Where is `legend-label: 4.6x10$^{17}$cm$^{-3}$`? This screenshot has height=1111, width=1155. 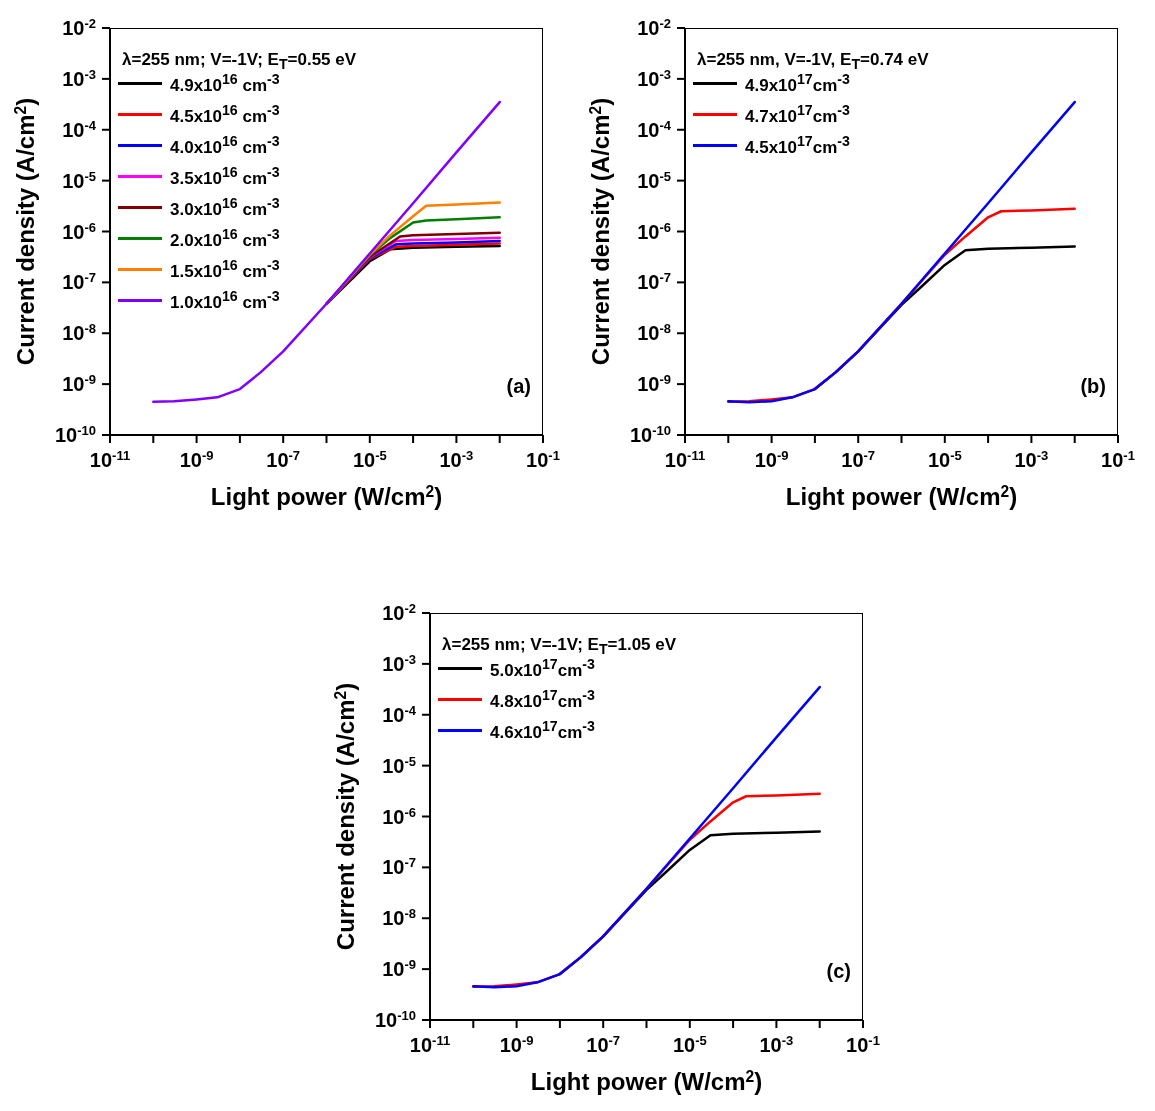 legend-label: 4.6x10$^{17}$cm$^{-3}$ is located at coordinates (542, 730).